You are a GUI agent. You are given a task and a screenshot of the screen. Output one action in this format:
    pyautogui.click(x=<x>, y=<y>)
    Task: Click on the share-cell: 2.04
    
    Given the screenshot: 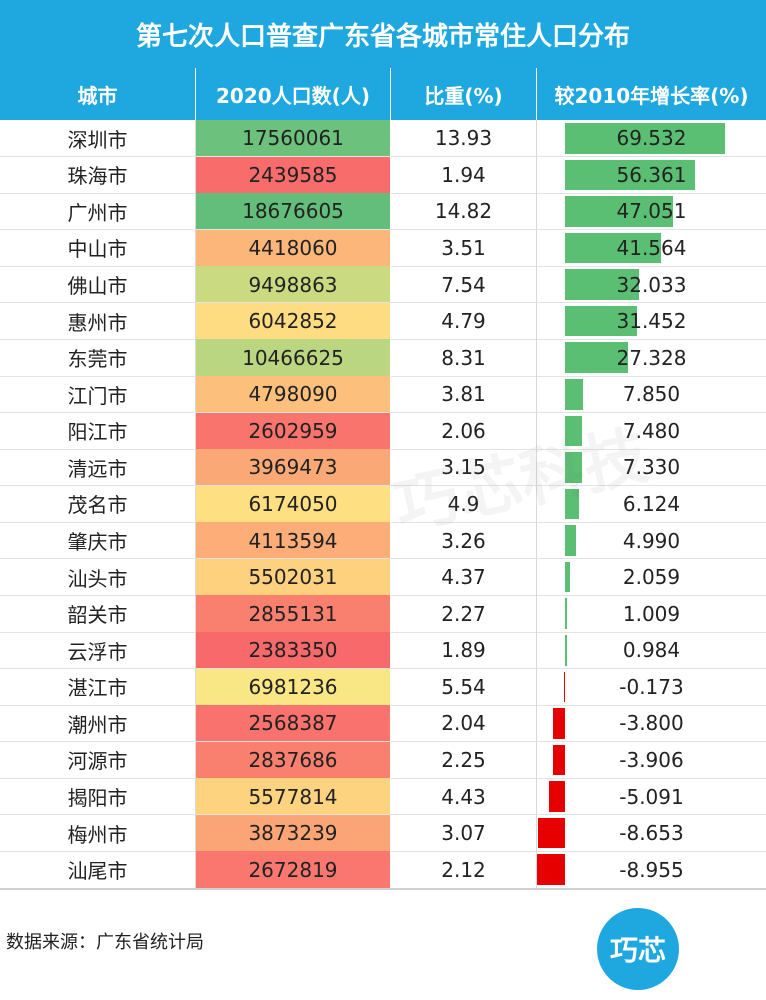 What is the action you would take?
    pyautogui.click(x=464, y=723)
    